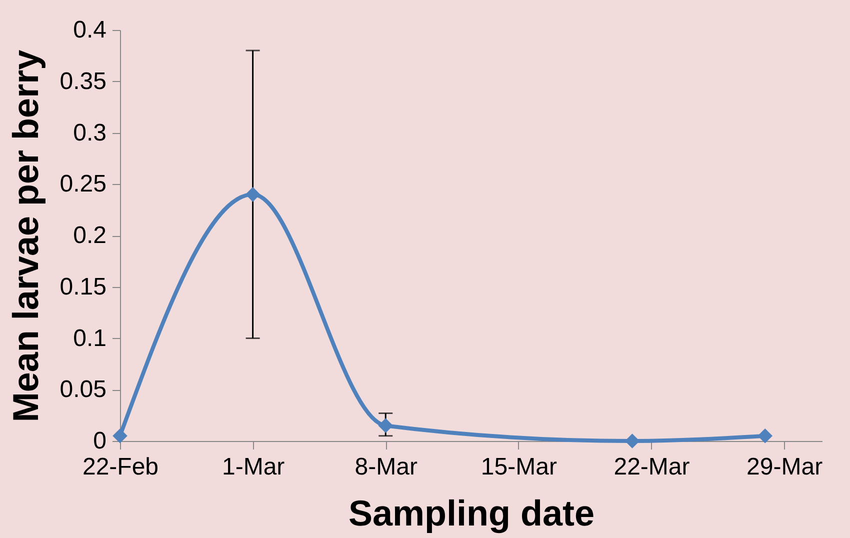 The height and width of the screenshot is (538, 850). I want to click on y-tick-label: 0.15, so click(83, 286).